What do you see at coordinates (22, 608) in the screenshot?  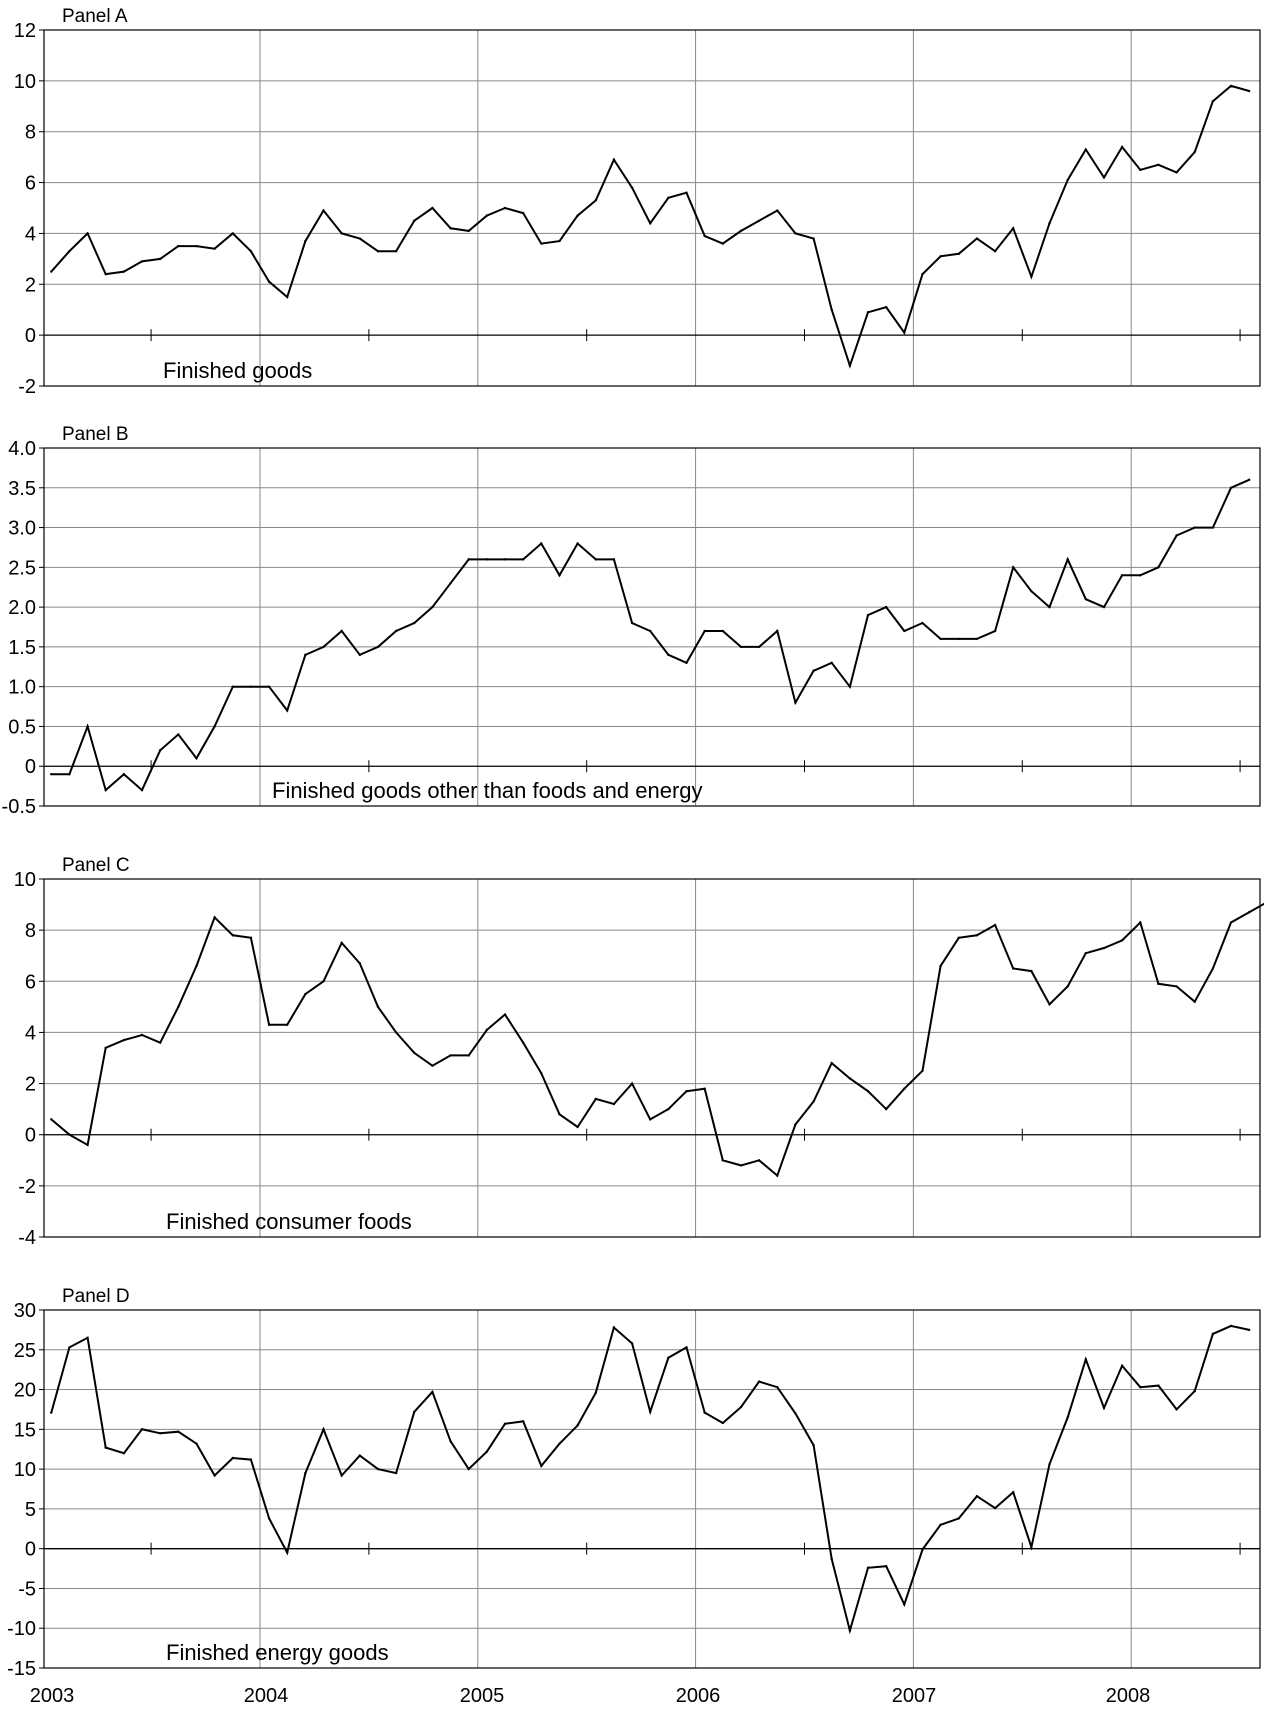 I see `y-tick-label: 2.0` at bounding box center [22, 608].